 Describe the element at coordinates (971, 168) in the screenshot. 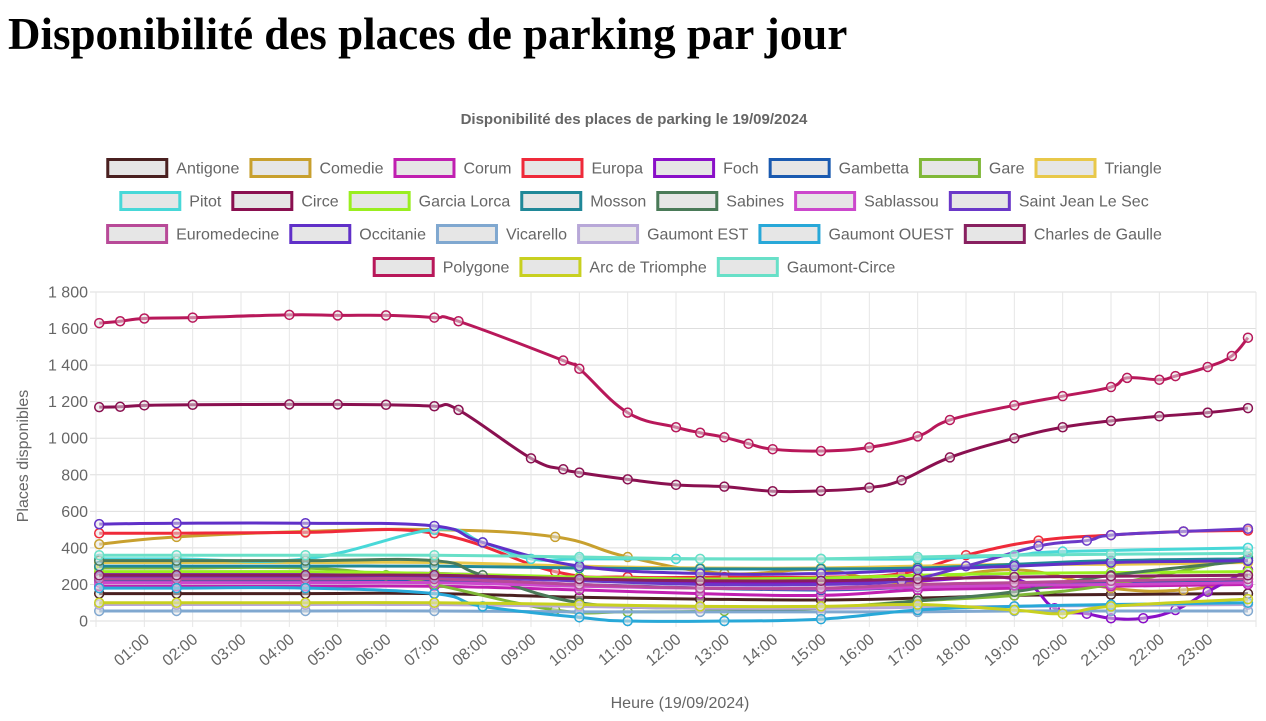

I see `legend-item: Gare` at that location.